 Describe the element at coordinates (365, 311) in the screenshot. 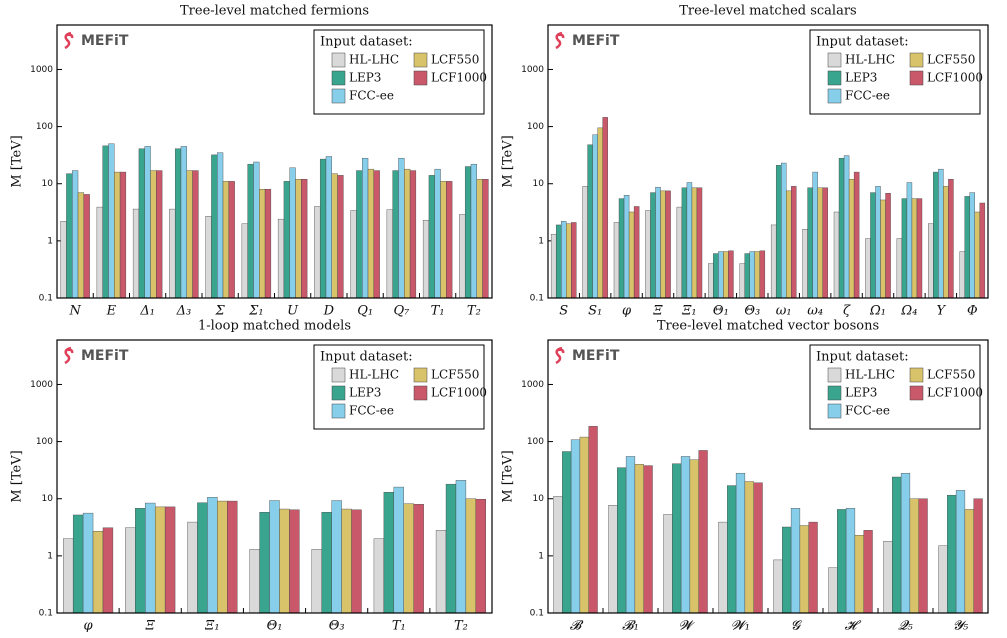

I see `x-tick-label: Q₁` at that location.